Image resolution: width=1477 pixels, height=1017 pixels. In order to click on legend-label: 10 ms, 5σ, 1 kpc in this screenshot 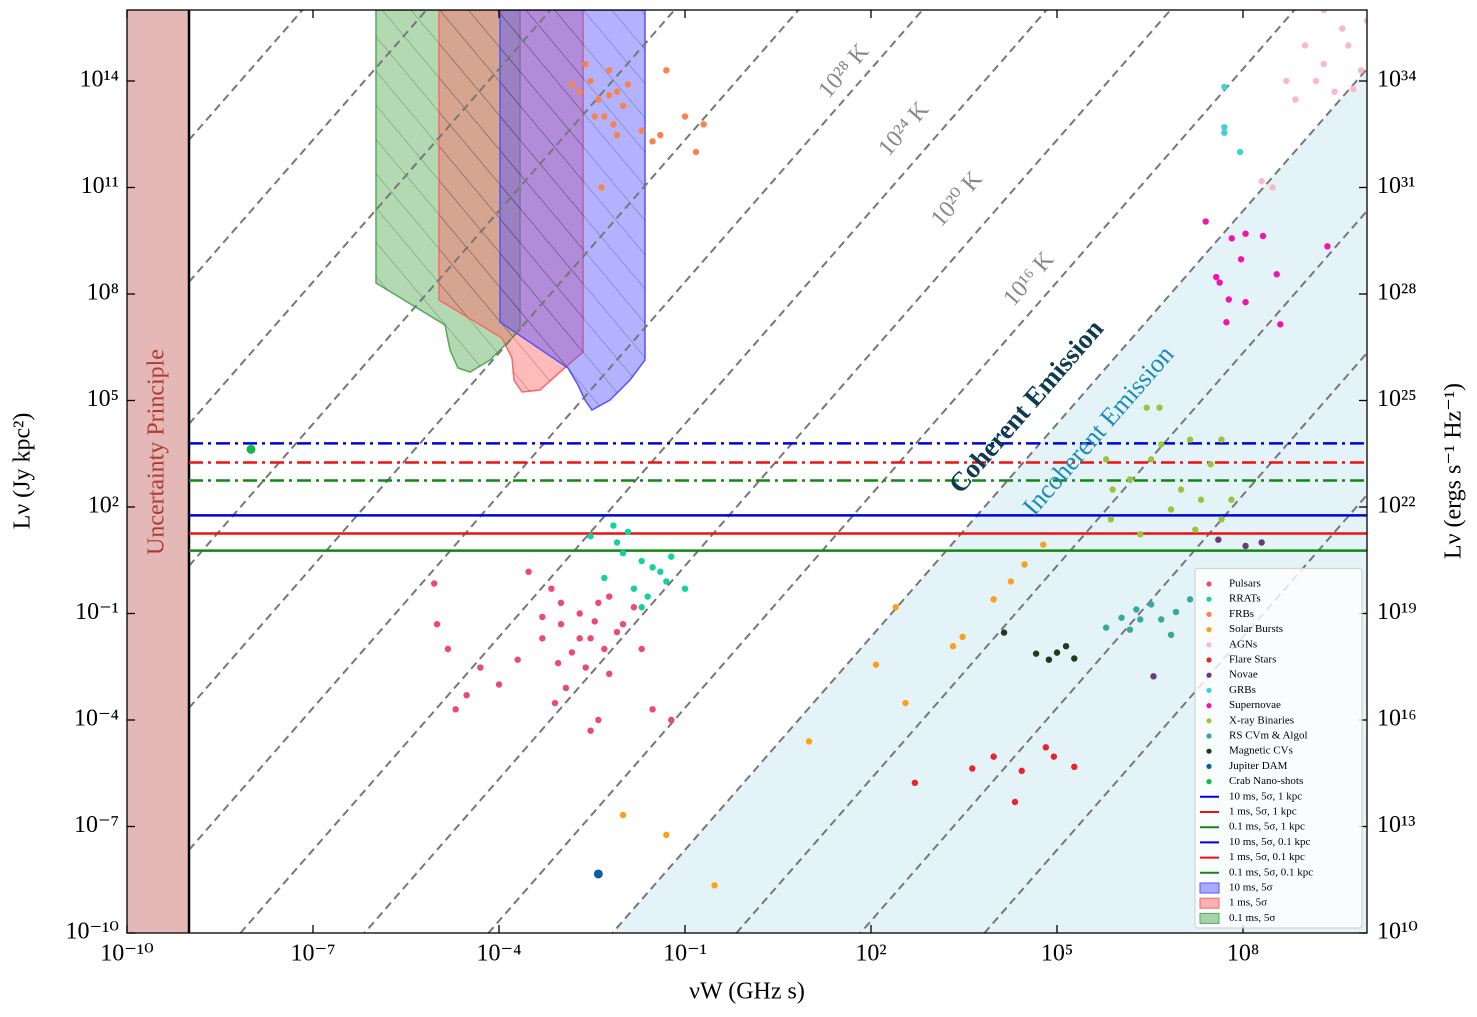, I will do `click(1265, 796)`.